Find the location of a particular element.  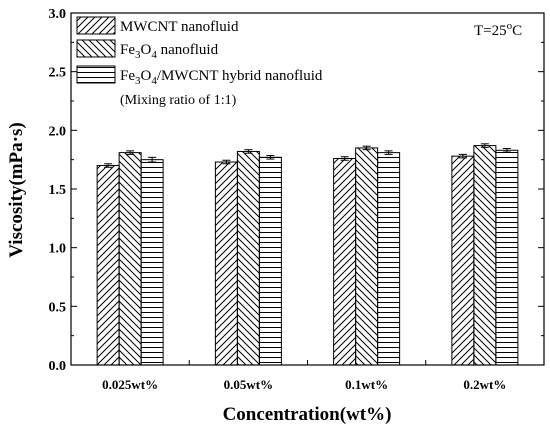

legend-label-hybrid: Fe3O4/MWCNT hybrid nanofluid is located at coordinates (221, 77).